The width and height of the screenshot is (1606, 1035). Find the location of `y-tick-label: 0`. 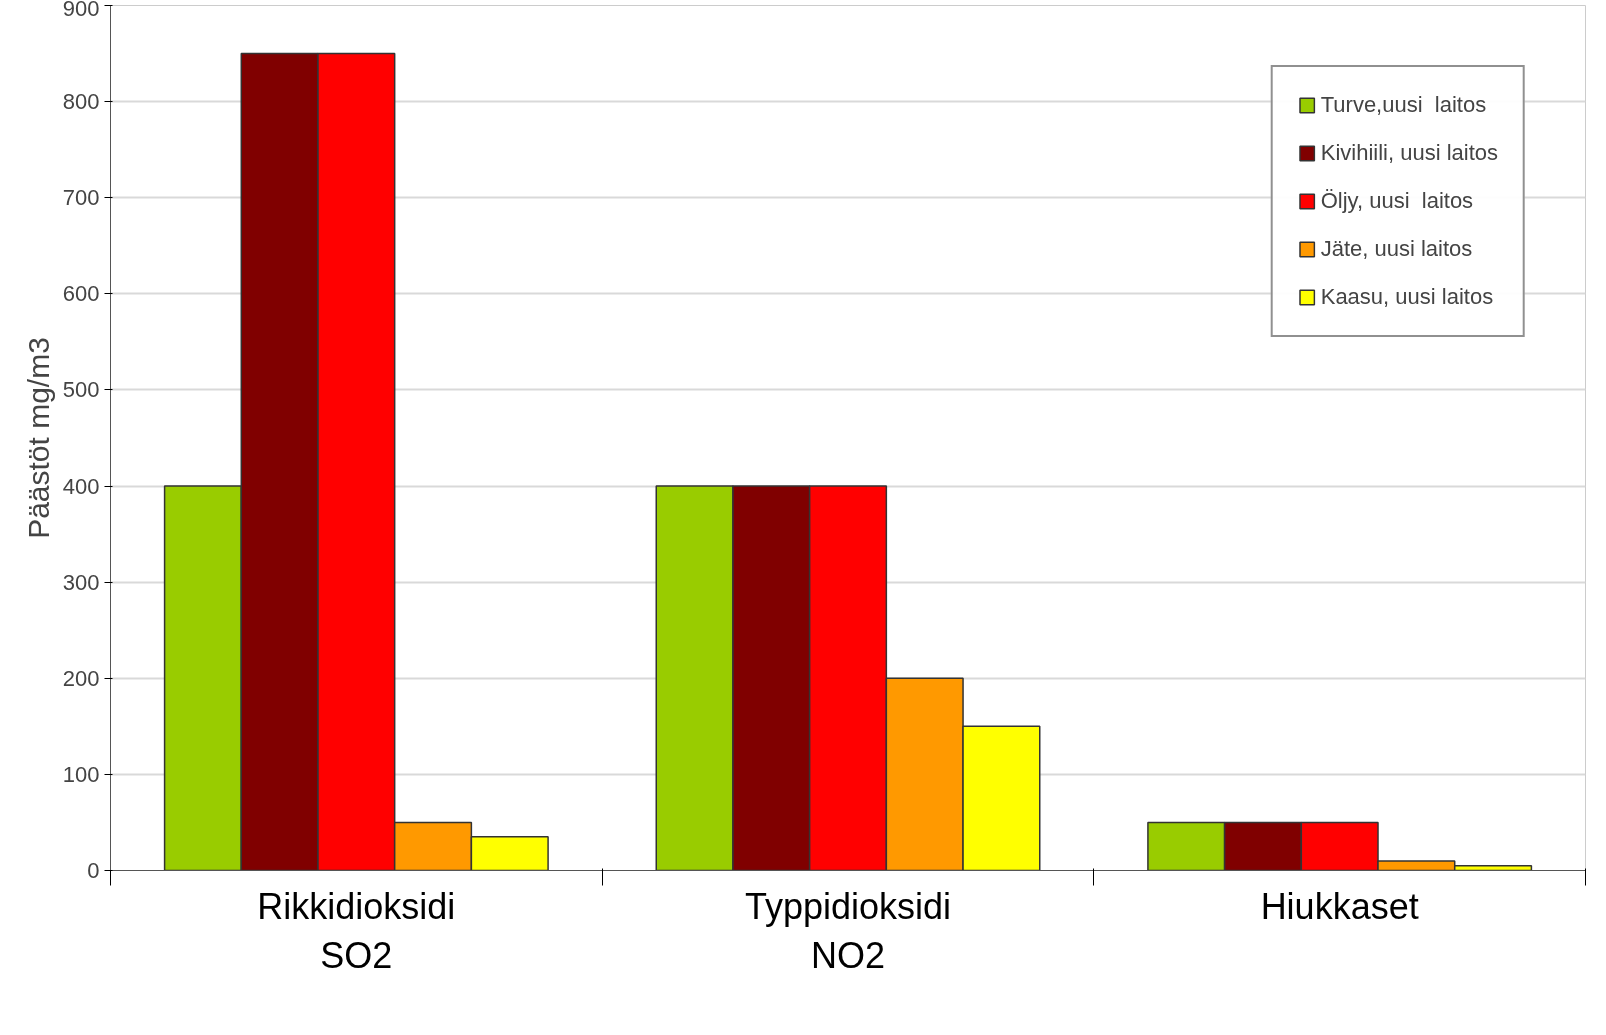

y-tick-label: 0 is located at coordinates (93, 870).